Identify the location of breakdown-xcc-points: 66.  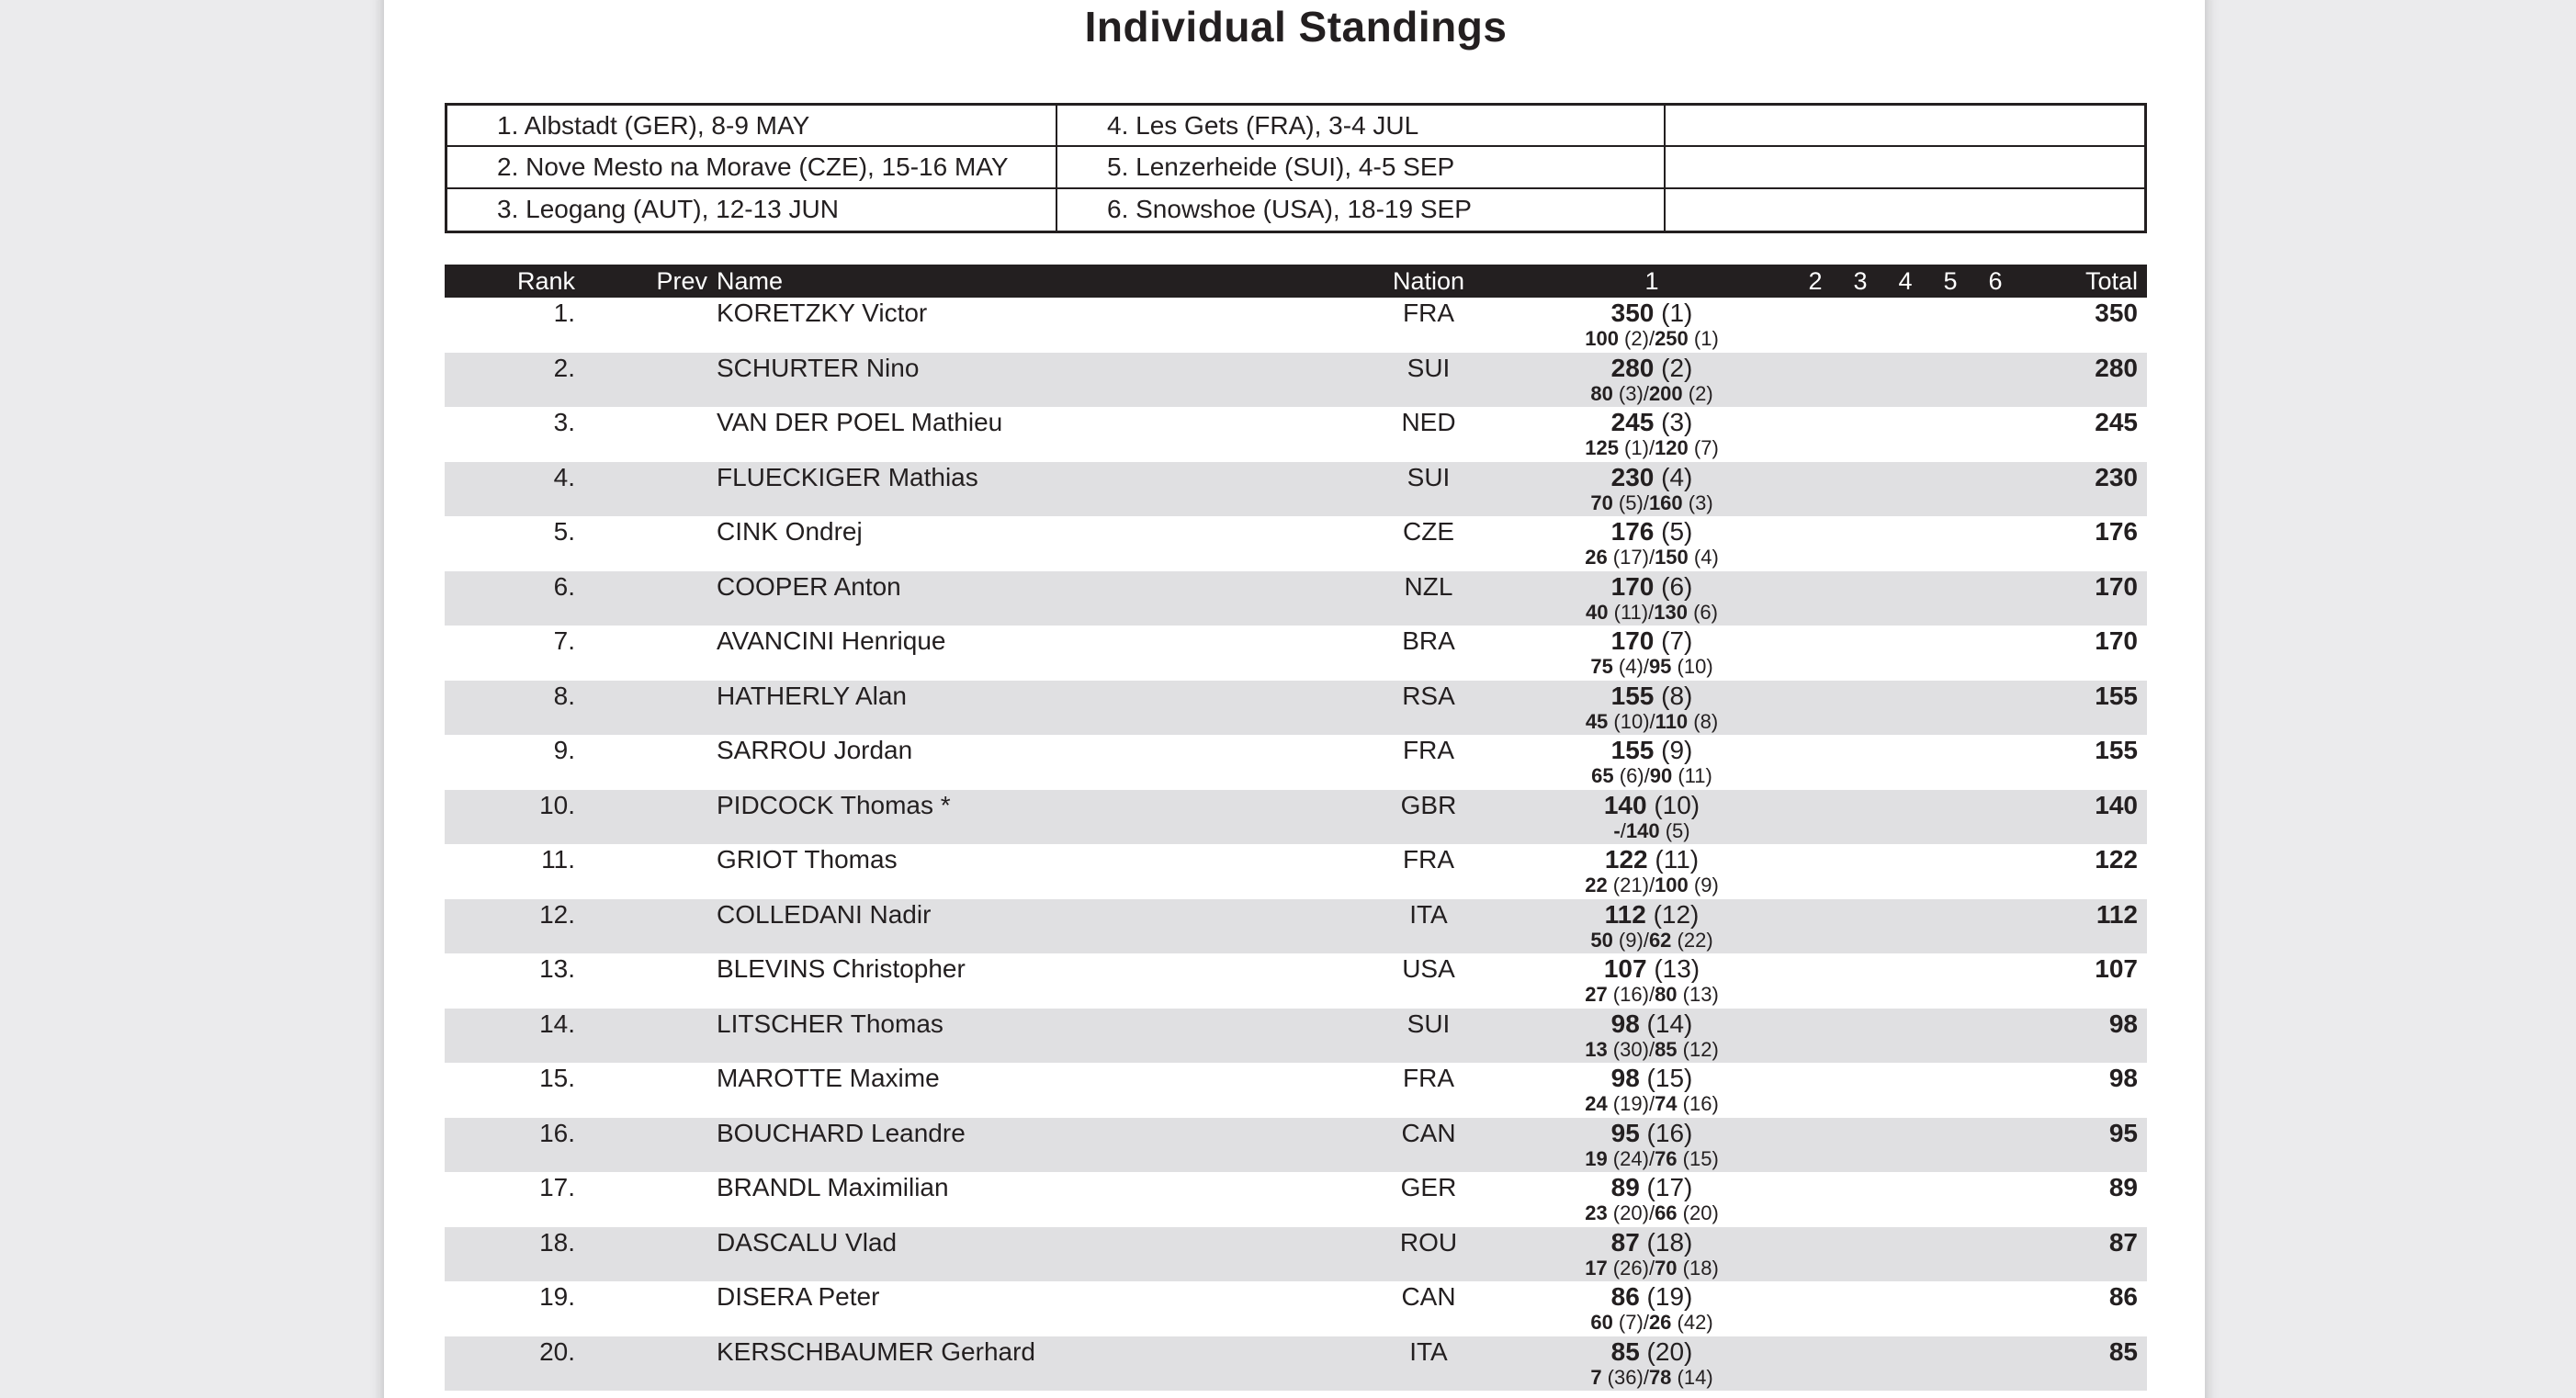
(1666, 1213).